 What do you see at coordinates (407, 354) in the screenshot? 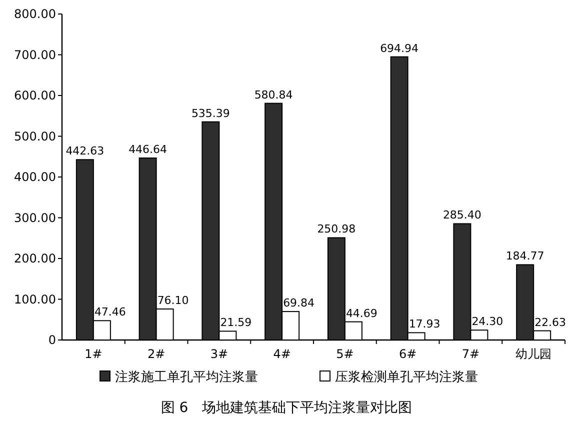
I see `x-tick-label: 6#` at bounding box center [407, 354].